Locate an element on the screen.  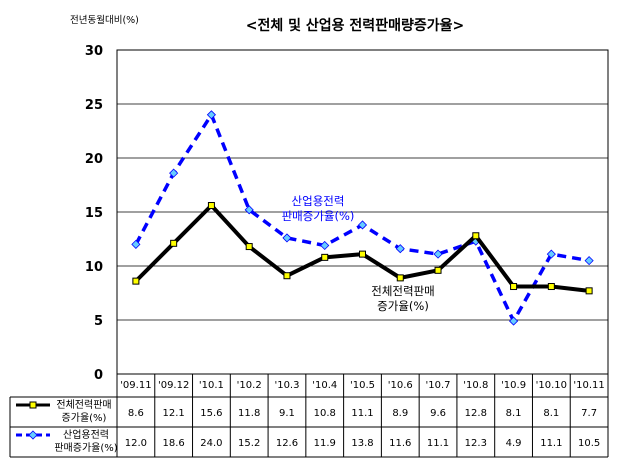
data-label: 12.8 is located at coordinates (476, 413).